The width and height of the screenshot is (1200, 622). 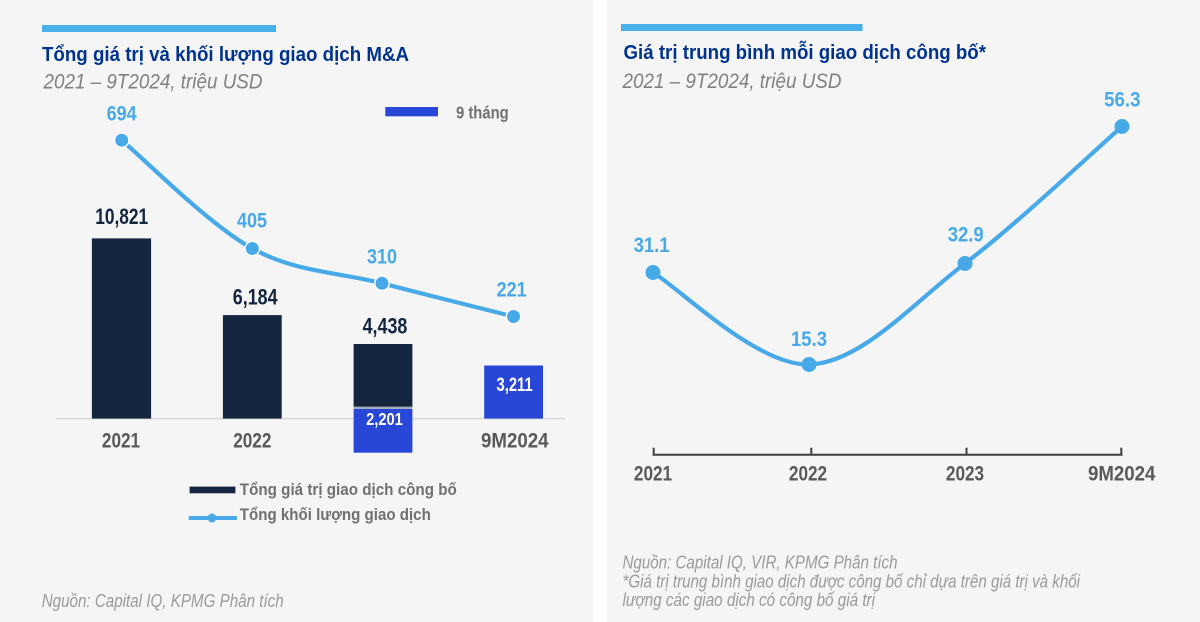 What do you see at coordinates (652, 245) in the screenshot?
I see `svg-text: 31.1` at bounding box center [652, 245].